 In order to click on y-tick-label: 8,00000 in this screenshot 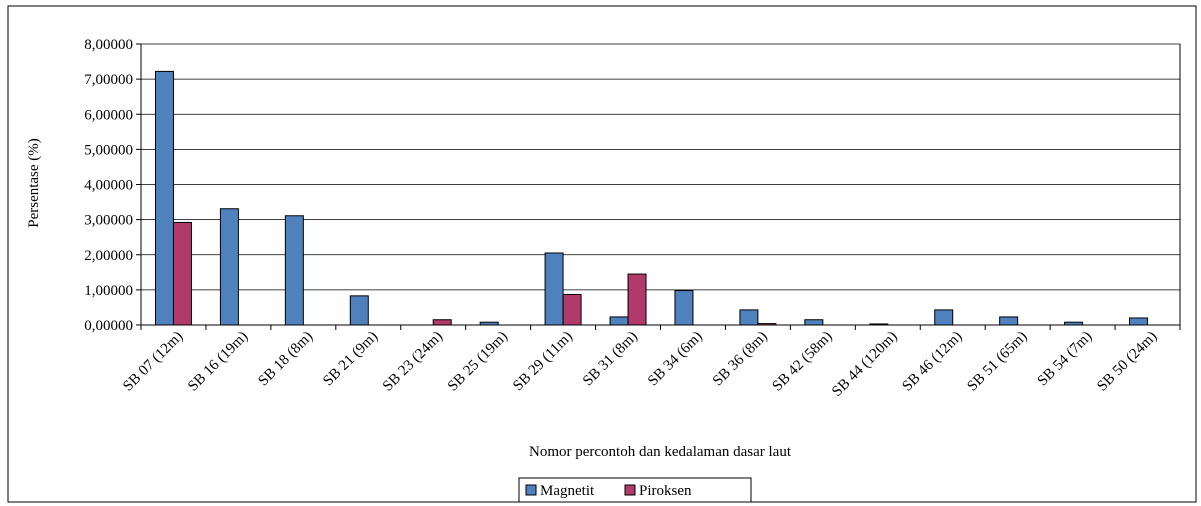, I will do `click(108, 45)`.